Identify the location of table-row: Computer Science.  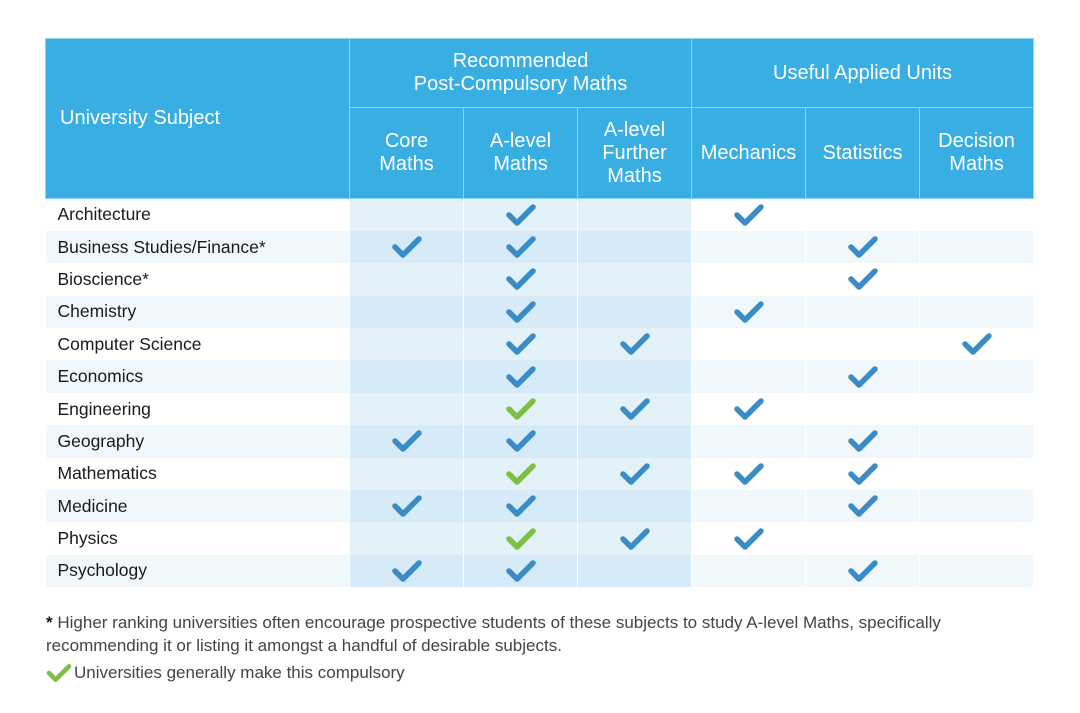
(540, 344).